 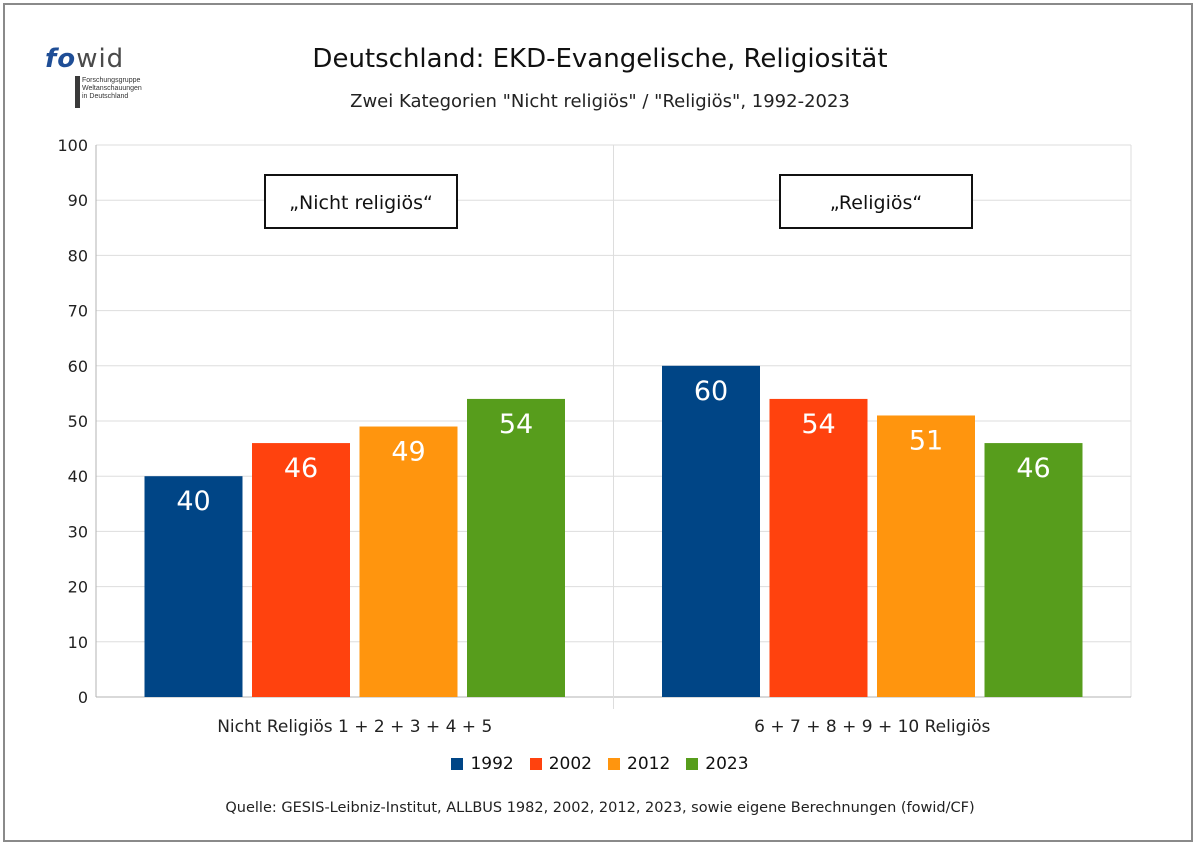 What do you see at coordinates (600, 764) in the screenshot?
I see `legend: 1992 2002 2012 2023` at bounding box center [600, 764].